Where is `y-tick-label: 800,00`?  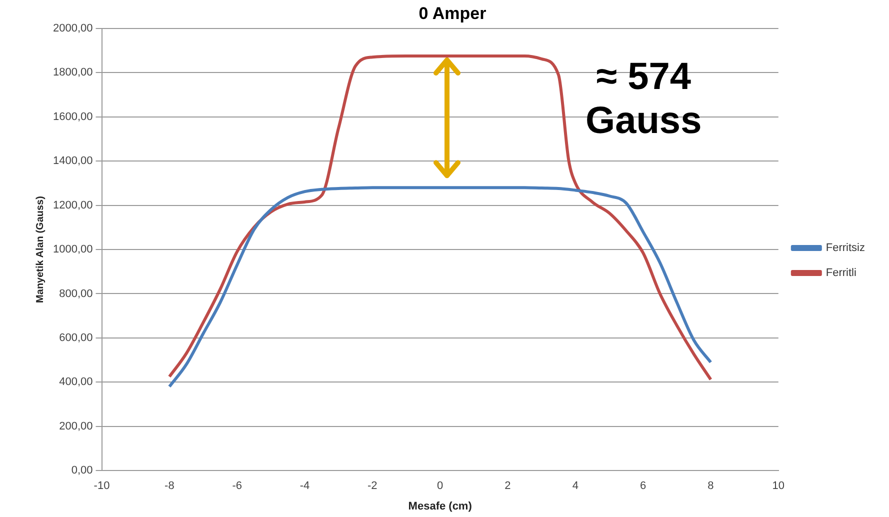
y-tick-label: 800,00 is located at coordinates (76, 294).